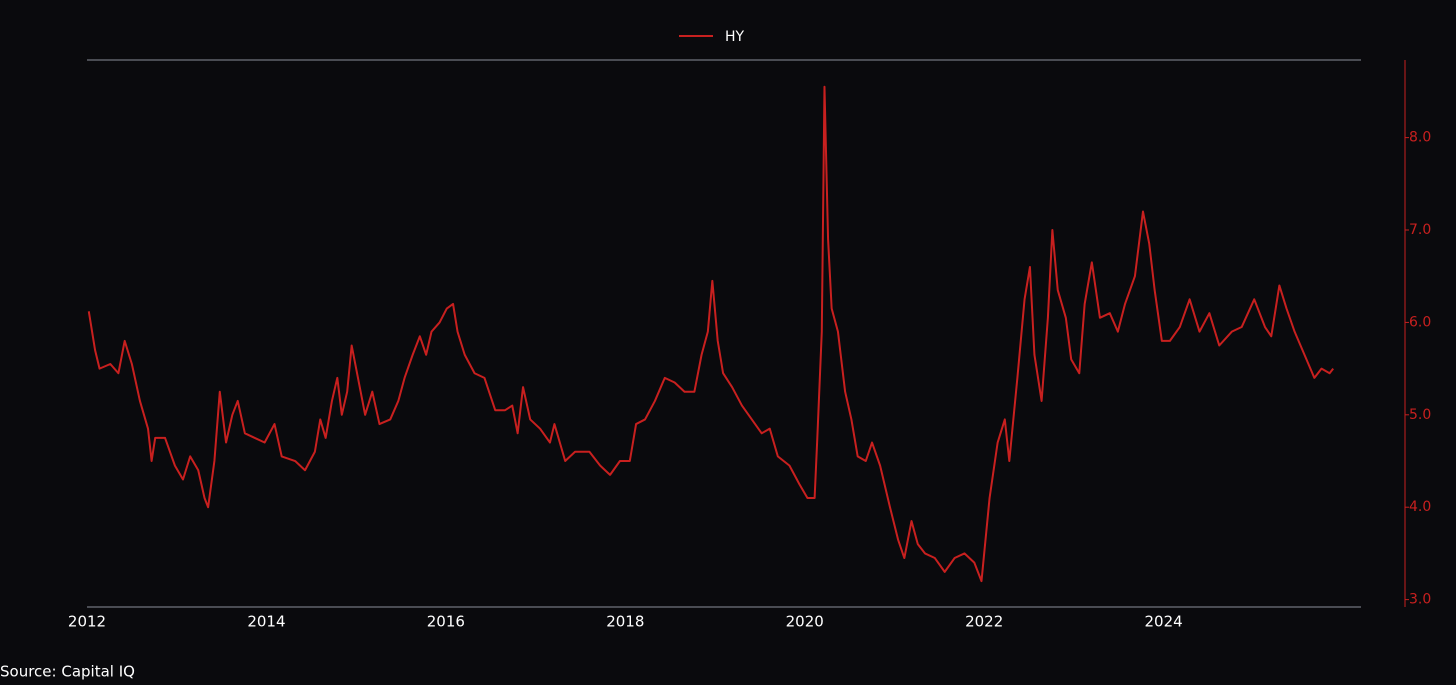 The image size is (1456, 685). Describe the element at coordinates (1420, 230) in the screenshot. I see `y-tick-label: 7.0` at that location.